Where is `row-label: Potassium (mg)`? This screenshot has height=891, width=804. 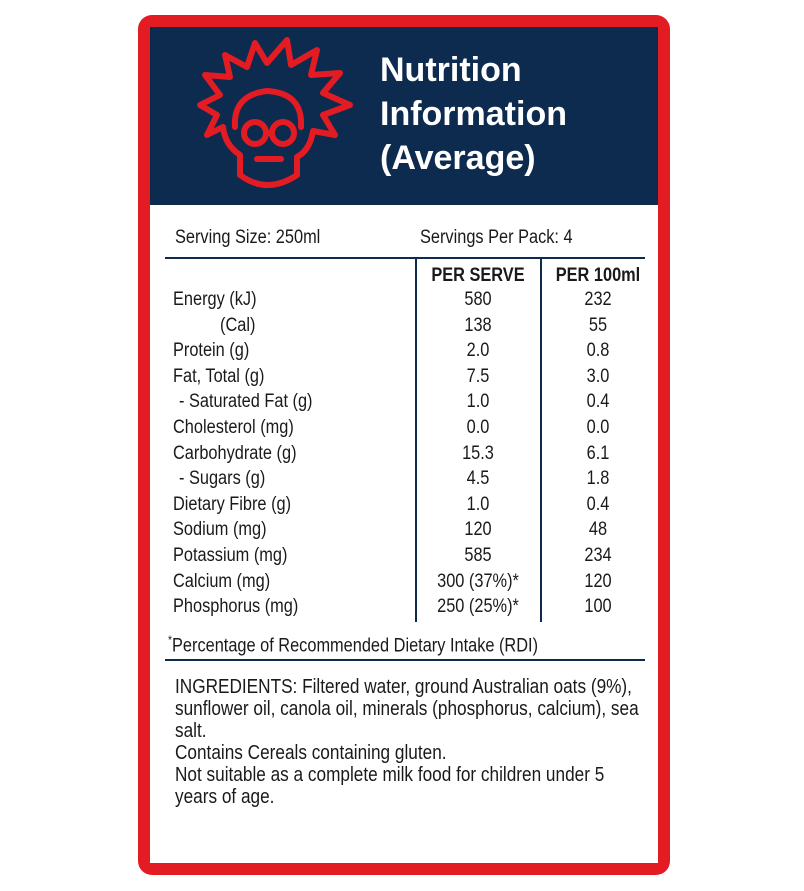
row-label: Potassium (mg) is located at coordinates (230, 555).